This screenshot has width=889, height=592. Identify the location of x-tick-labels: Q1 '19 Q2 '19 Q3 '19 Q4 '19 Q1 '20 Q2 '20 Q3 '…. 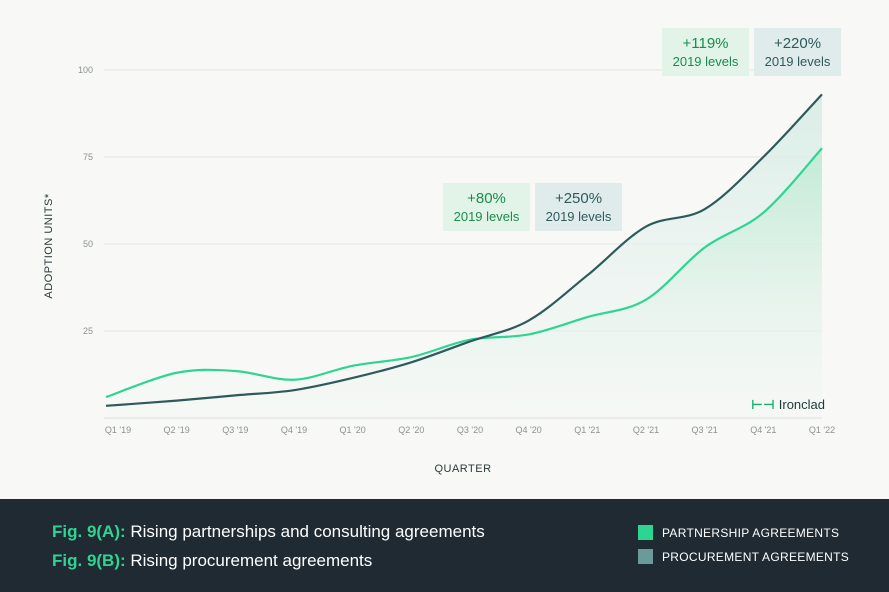
(470, 430).